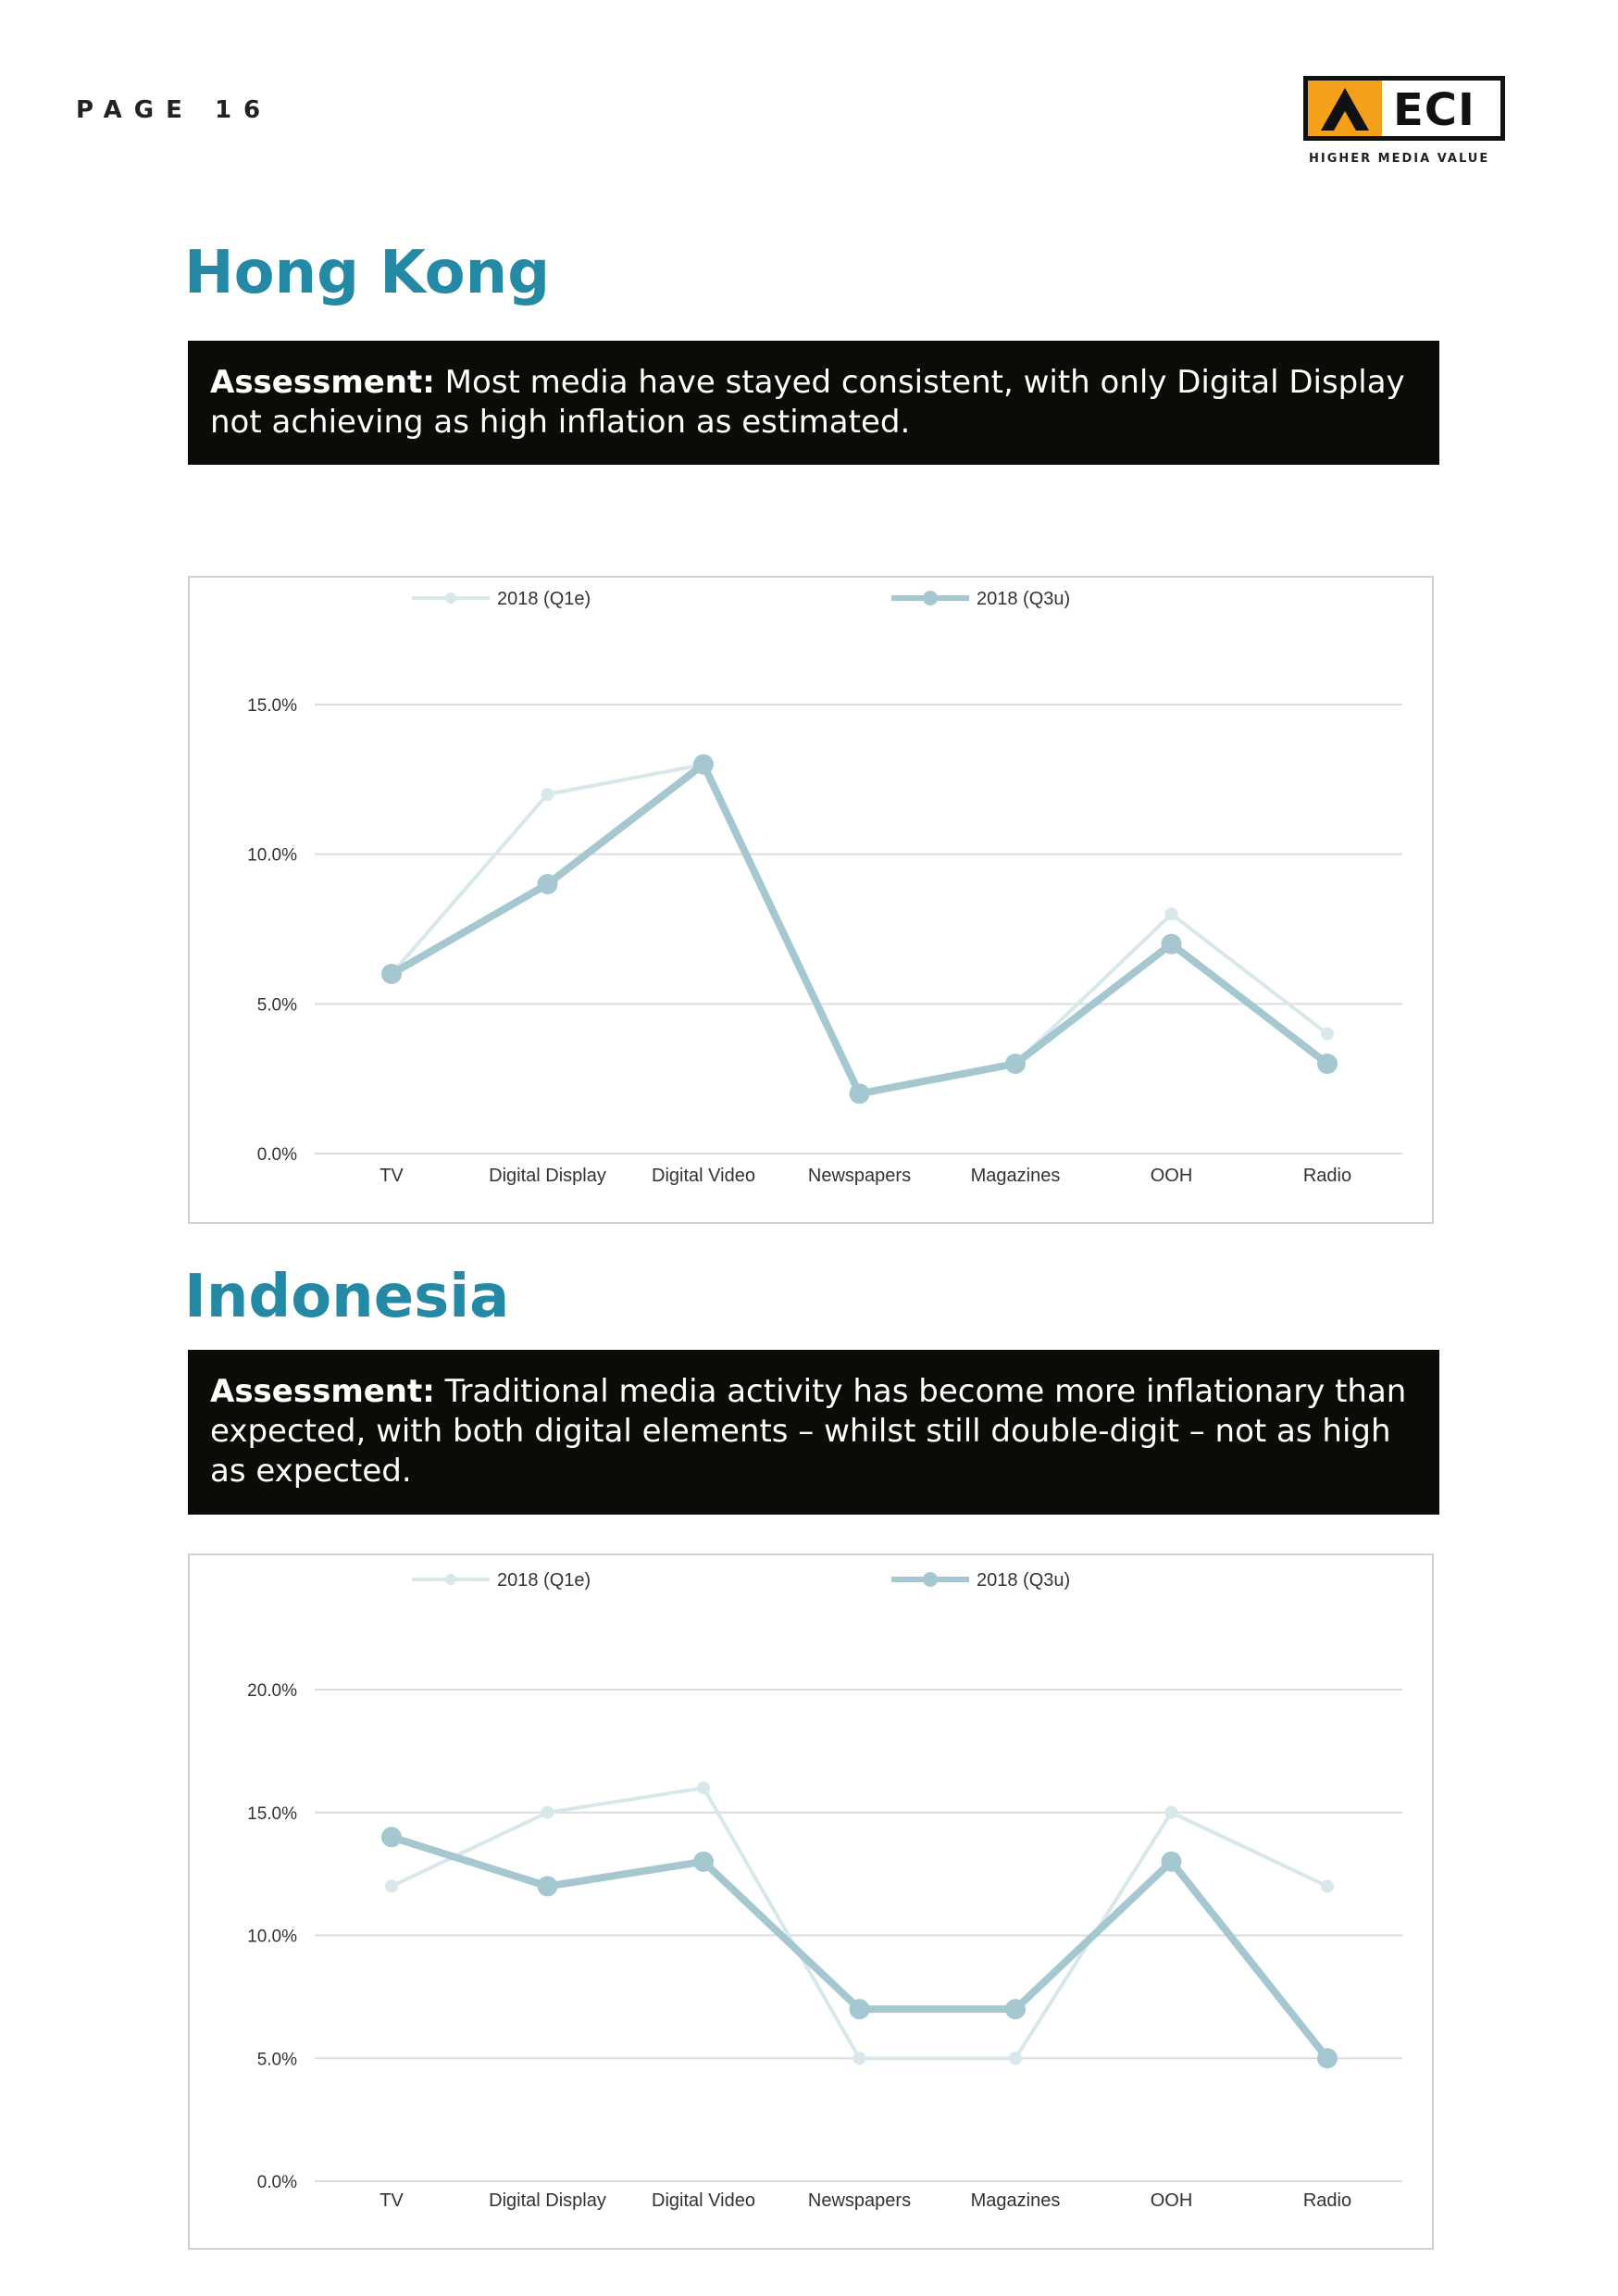 This screenshot has width=1618, height=2296. Describe the element at coordinates (1434, 110) in the screenshot. I see `logo-wordmark: ECI` at that location.